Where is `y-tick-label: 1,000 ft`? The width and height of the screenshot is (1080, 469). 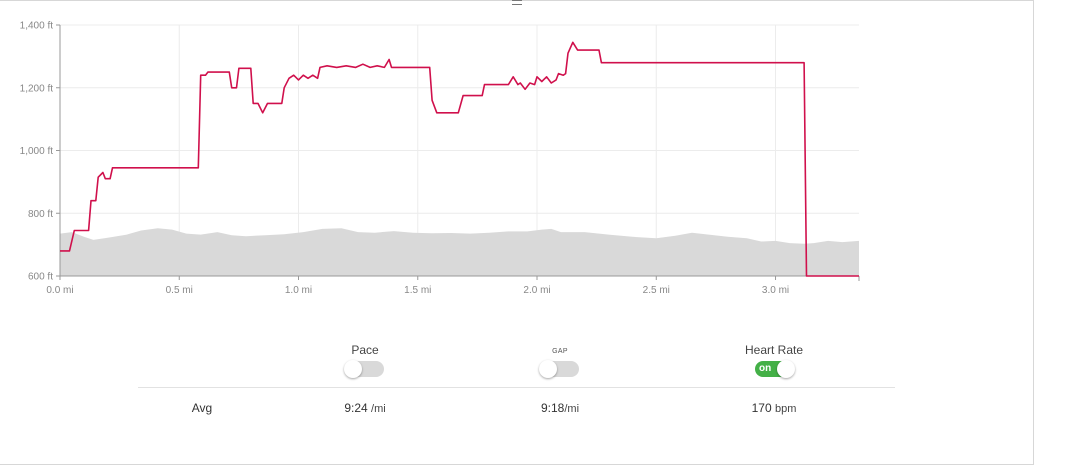 y-tick-label: 1,000 ft is located at coordinates (37, 151).